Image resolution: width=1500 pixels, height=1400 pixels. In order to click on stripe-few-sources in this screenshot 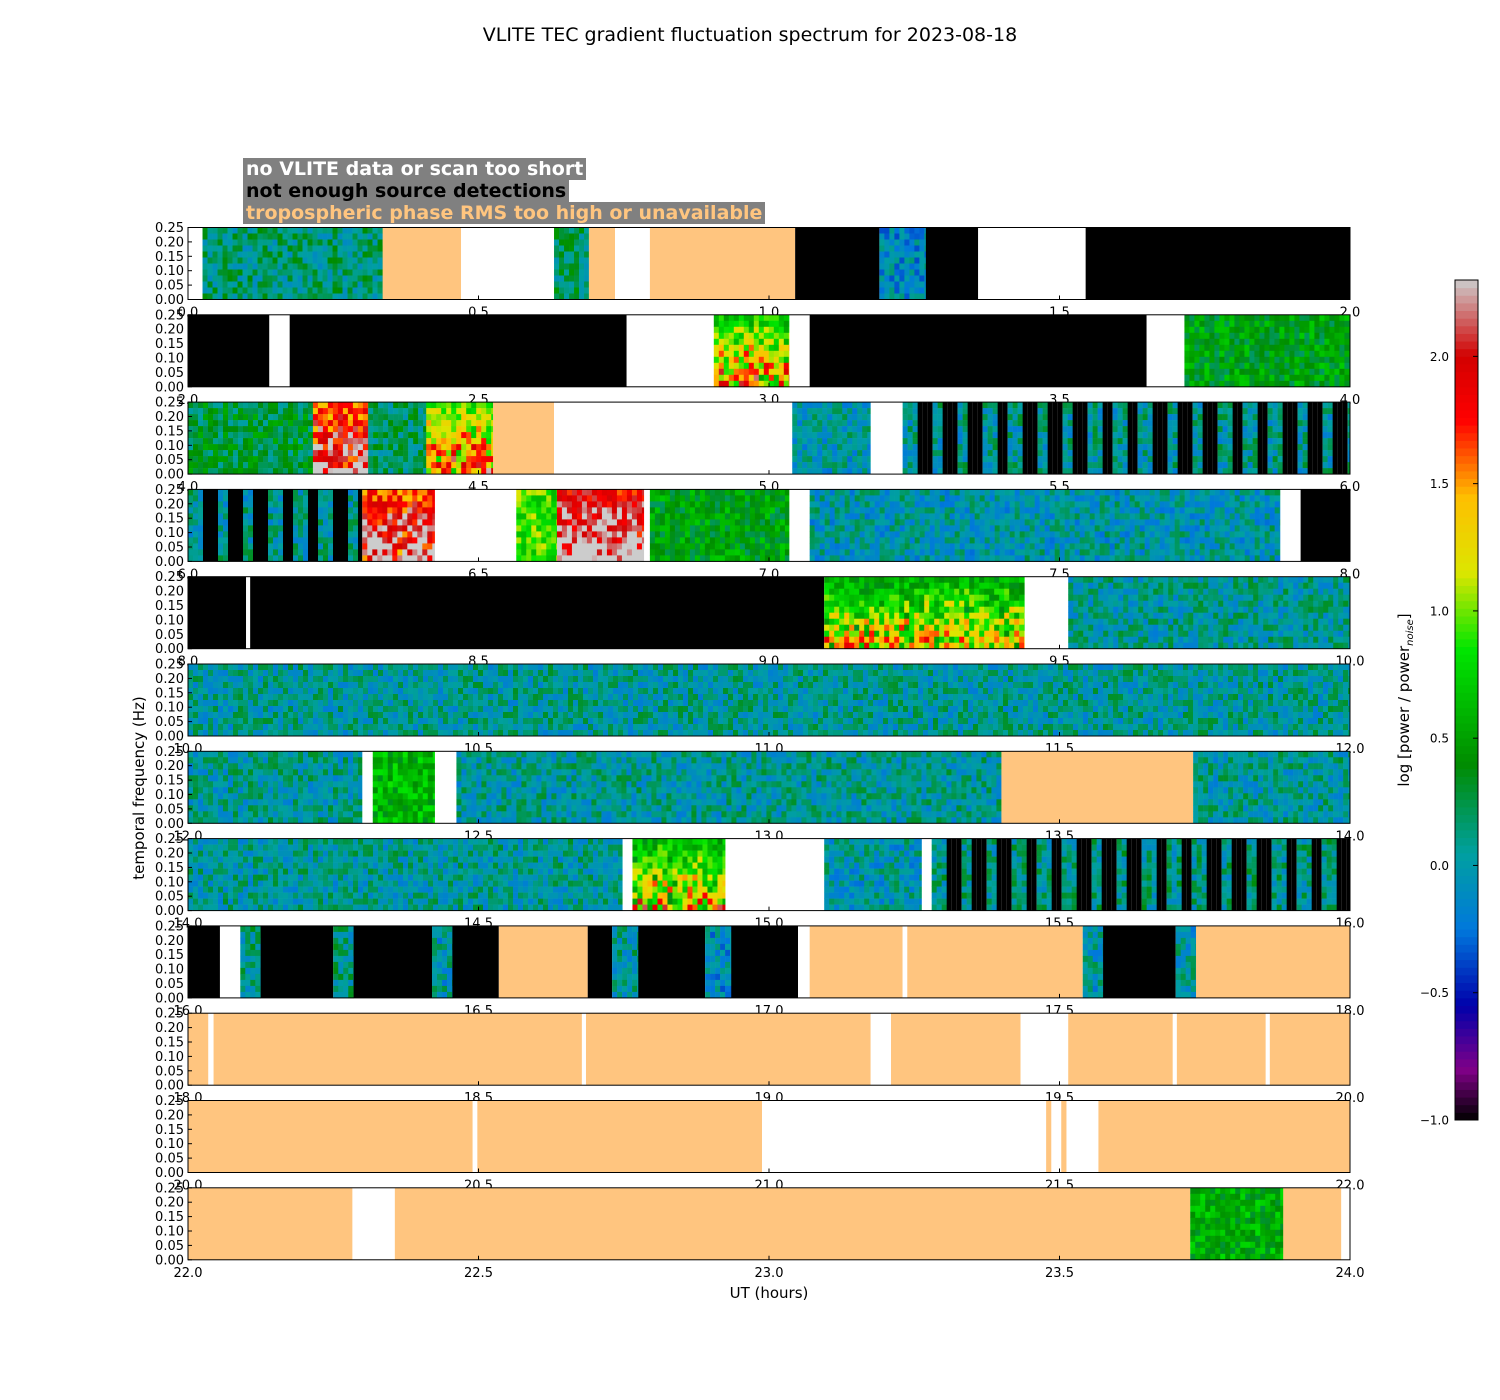, I will do `click(1210, 438)`.